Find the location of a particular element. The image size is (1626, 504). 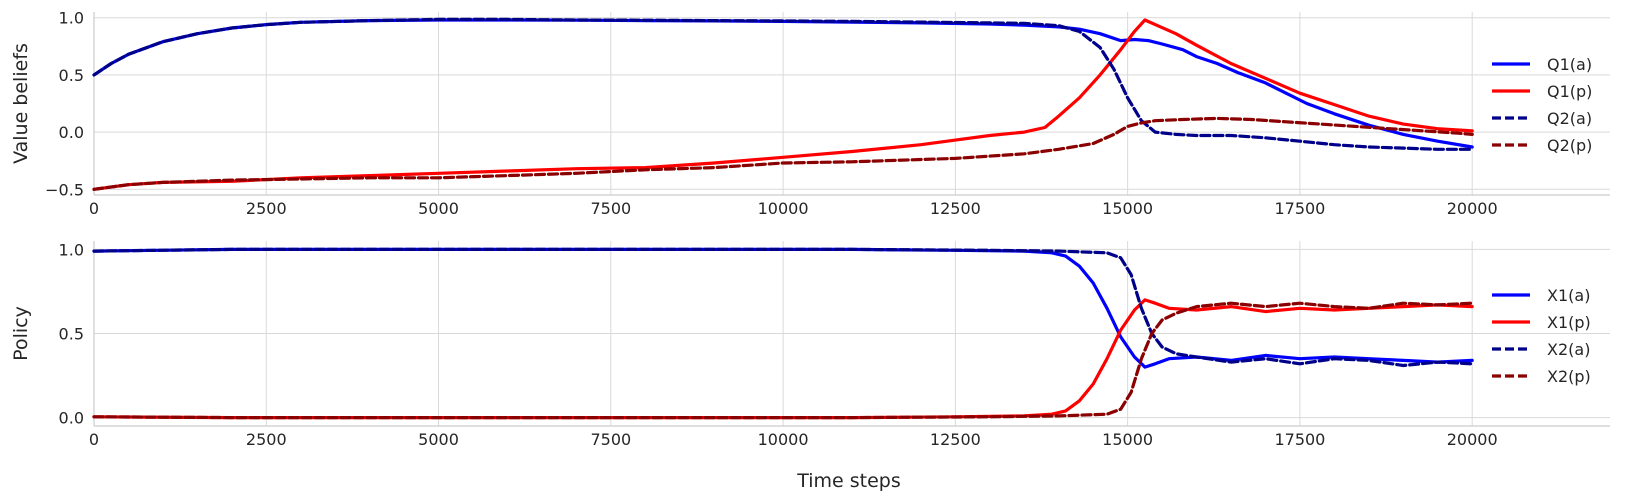

x-axis-label: Time steps is located at coordinates (848, 481).